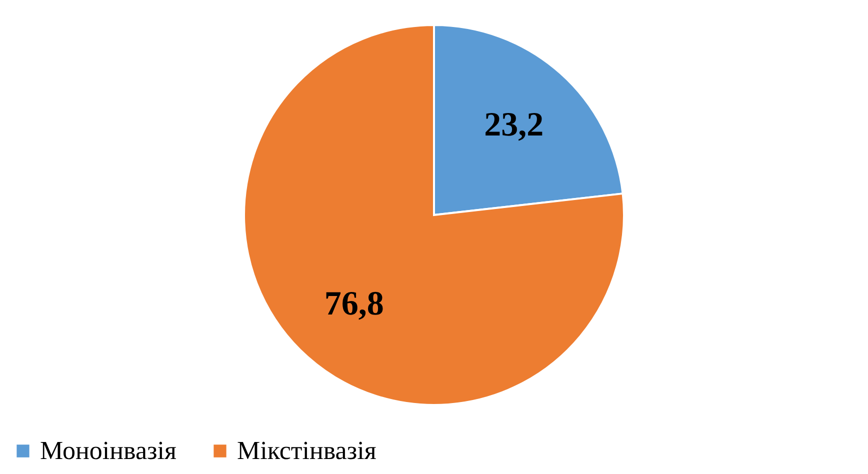  Describe the element at coordinates (514, 125) in the screenshot. I see `data-label: 23,2` at that location.